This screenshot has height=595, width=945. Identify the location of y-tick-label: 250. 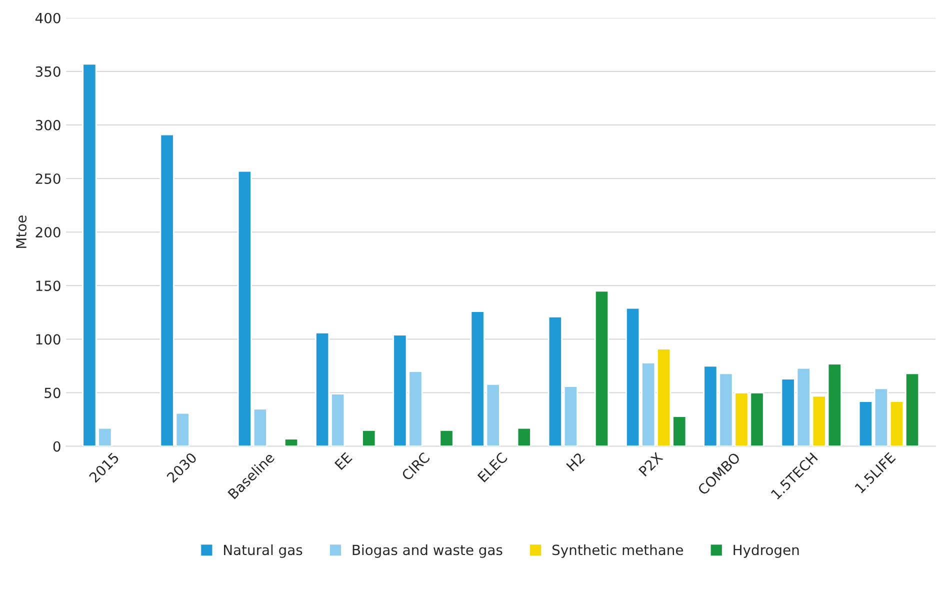
(48, 178).